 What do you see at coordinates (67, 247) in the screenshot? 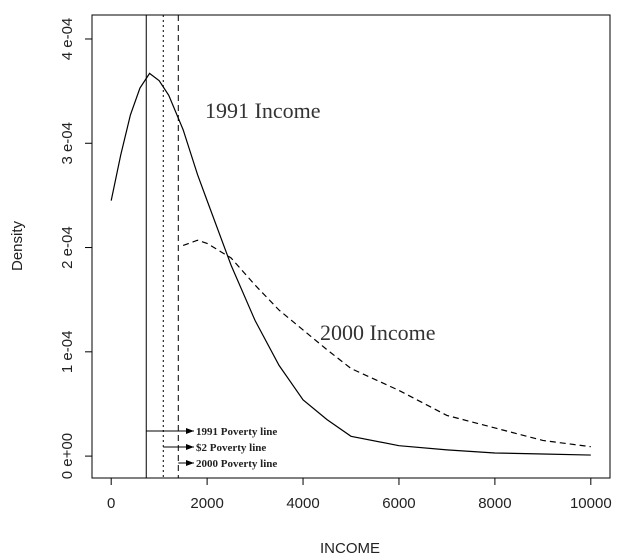
I see `y-tick-label: 2 e-04` at bounding box center [67, 247].